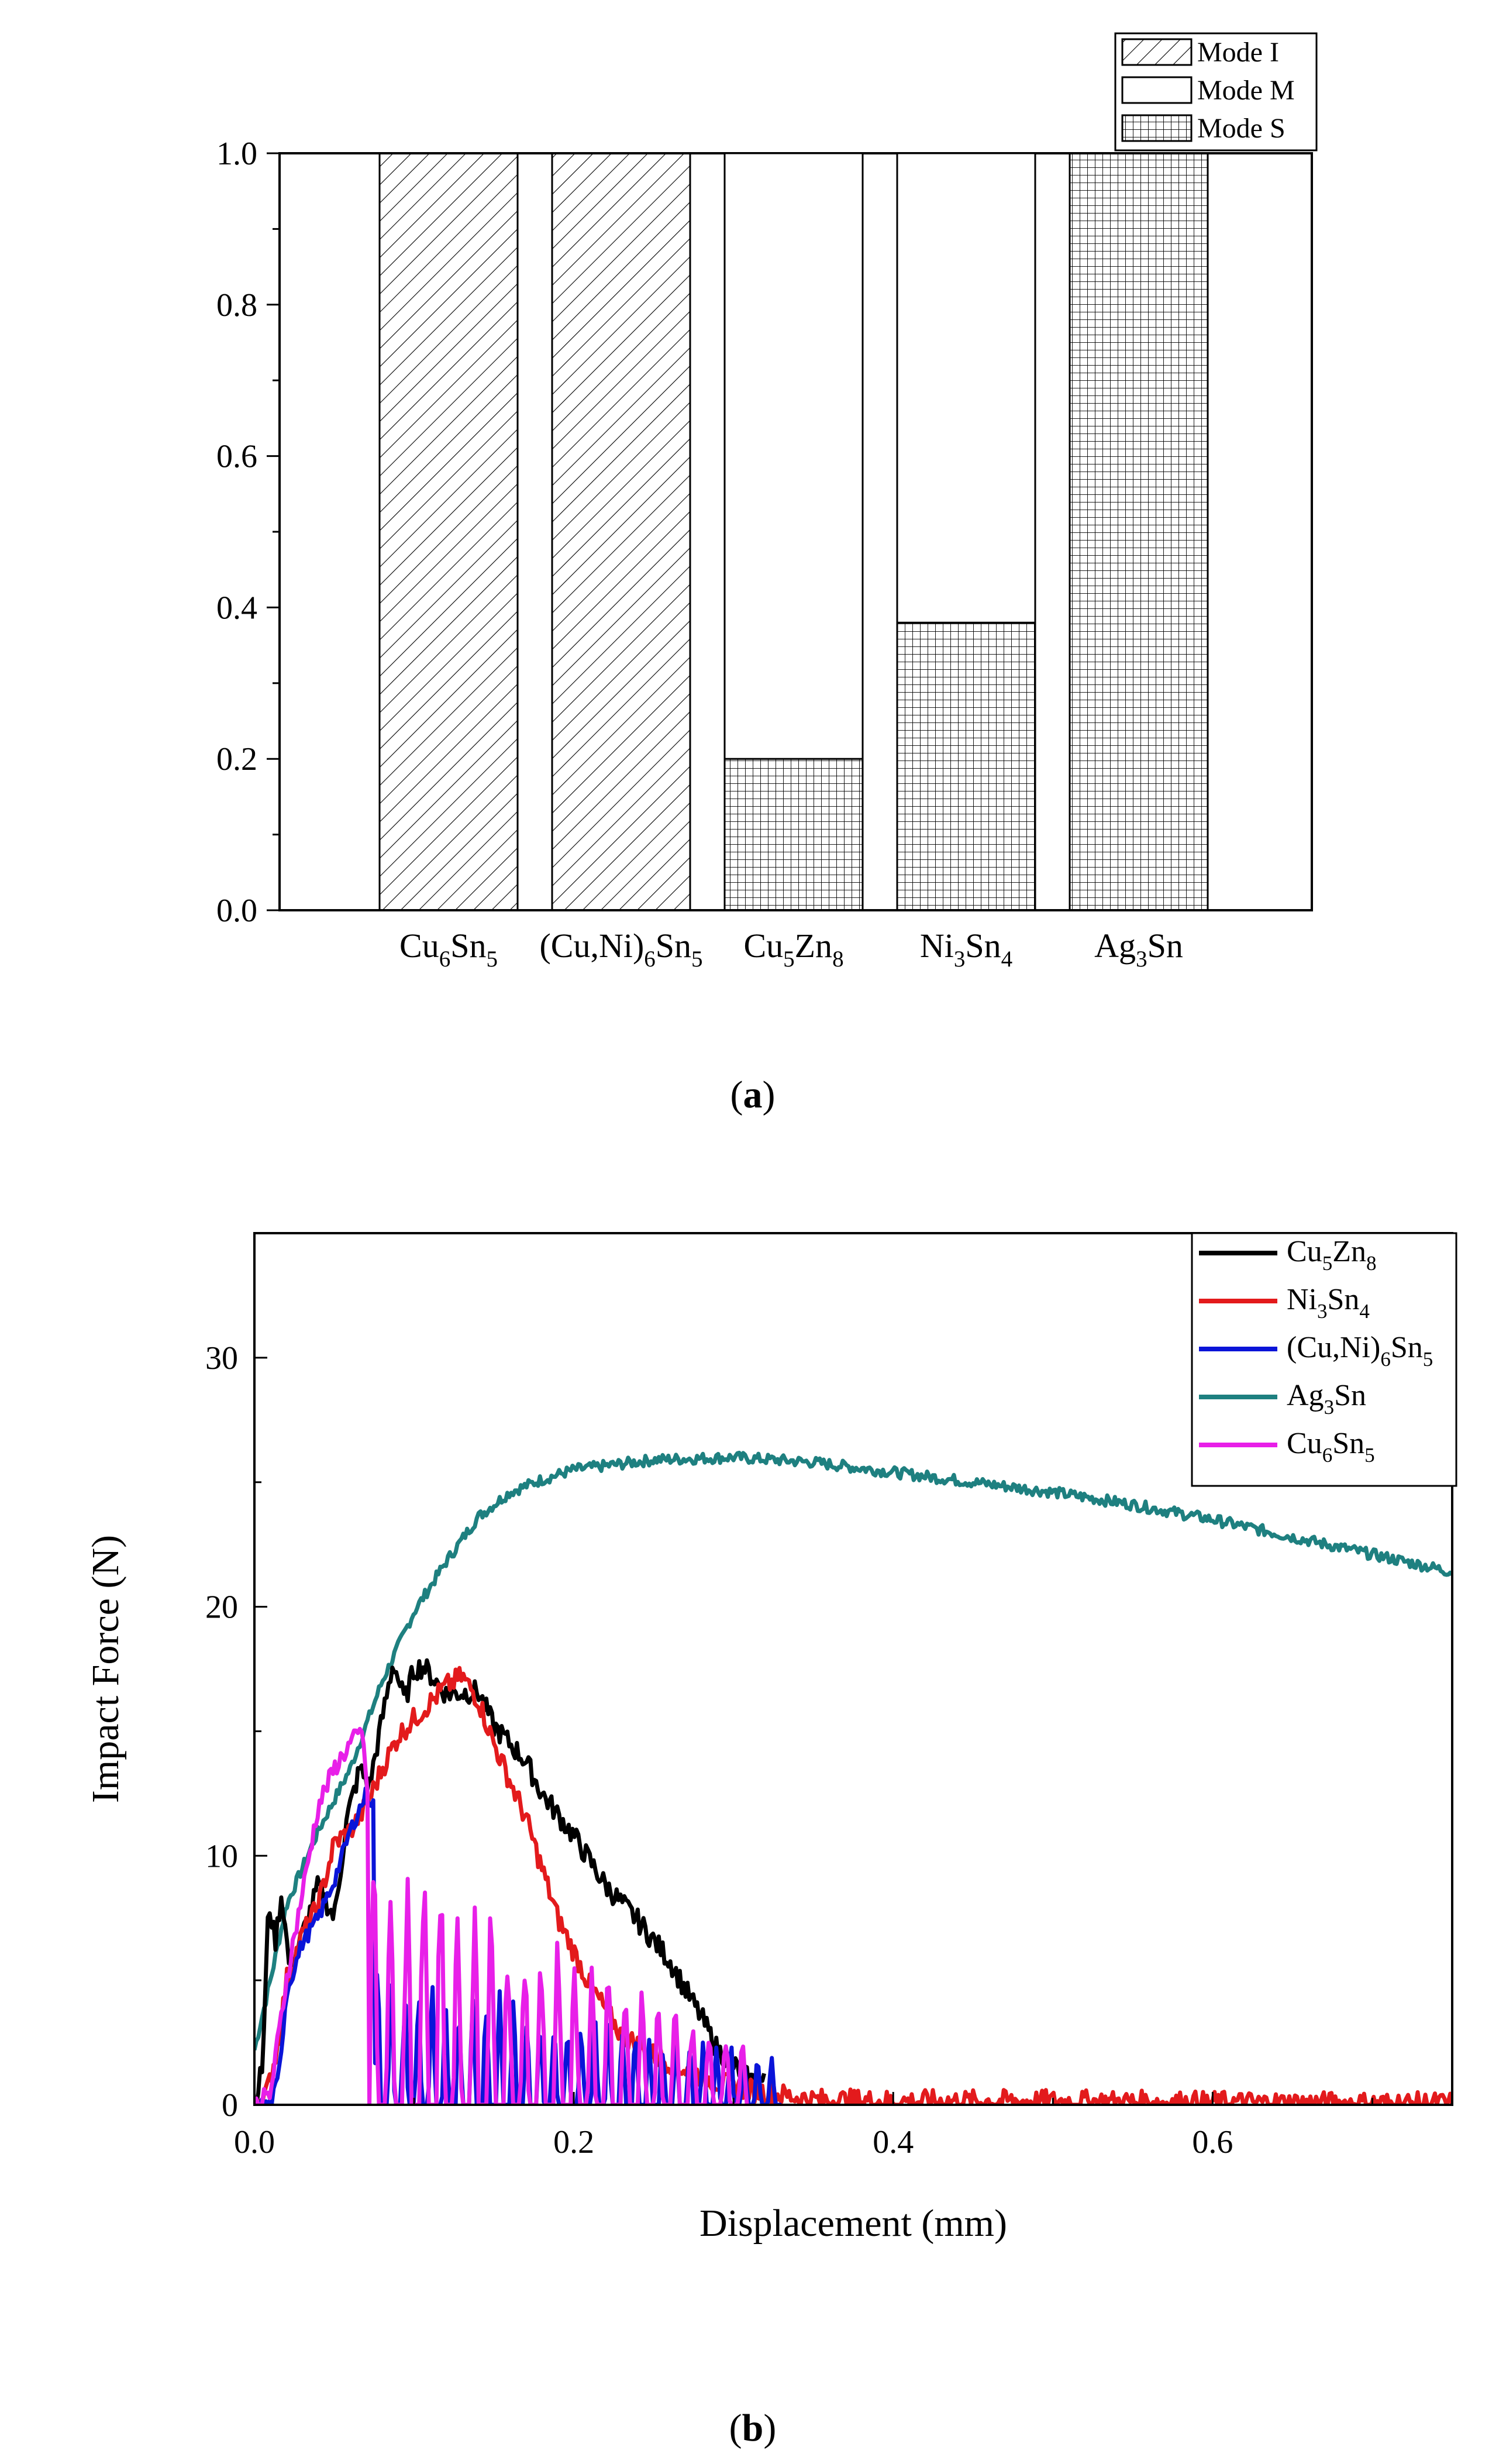 The image size is (1506, 2464). I want to click on legend-label: Mode S, so click(1241, 128).